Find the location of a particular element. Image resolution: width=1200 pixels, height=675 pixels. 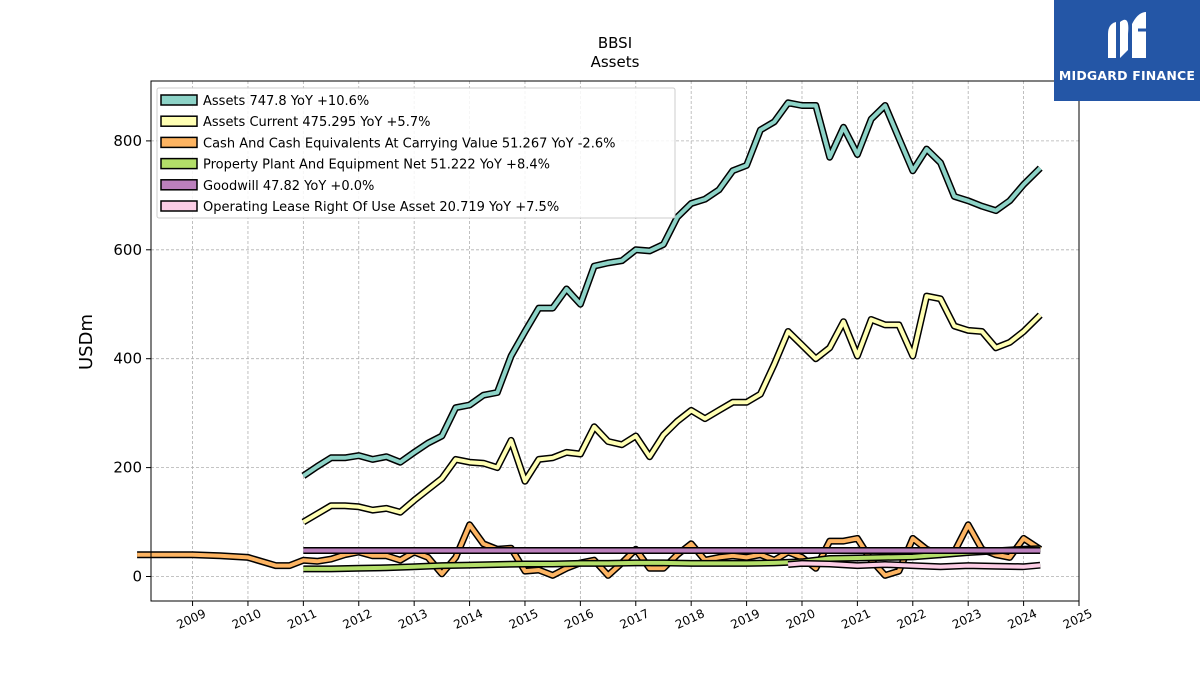

y-tick-label: 200 is located at coordinates (127, 468).